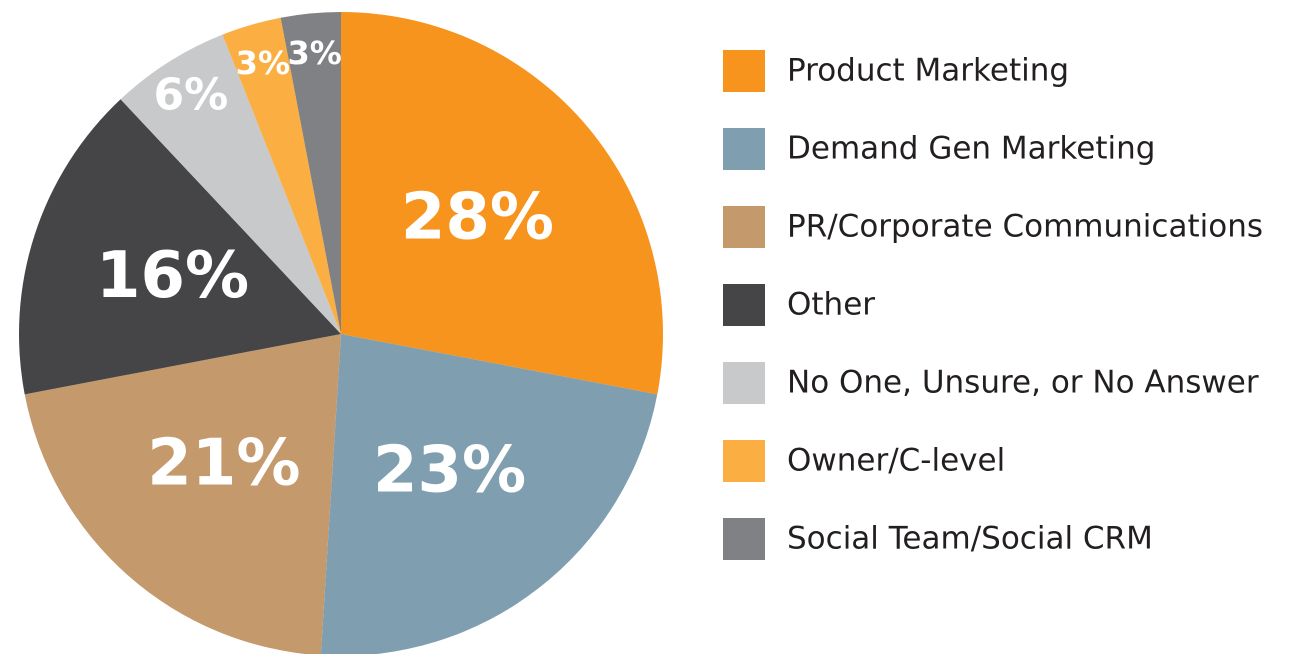  I want to click on slice-label: 16%, so click(172, 276).